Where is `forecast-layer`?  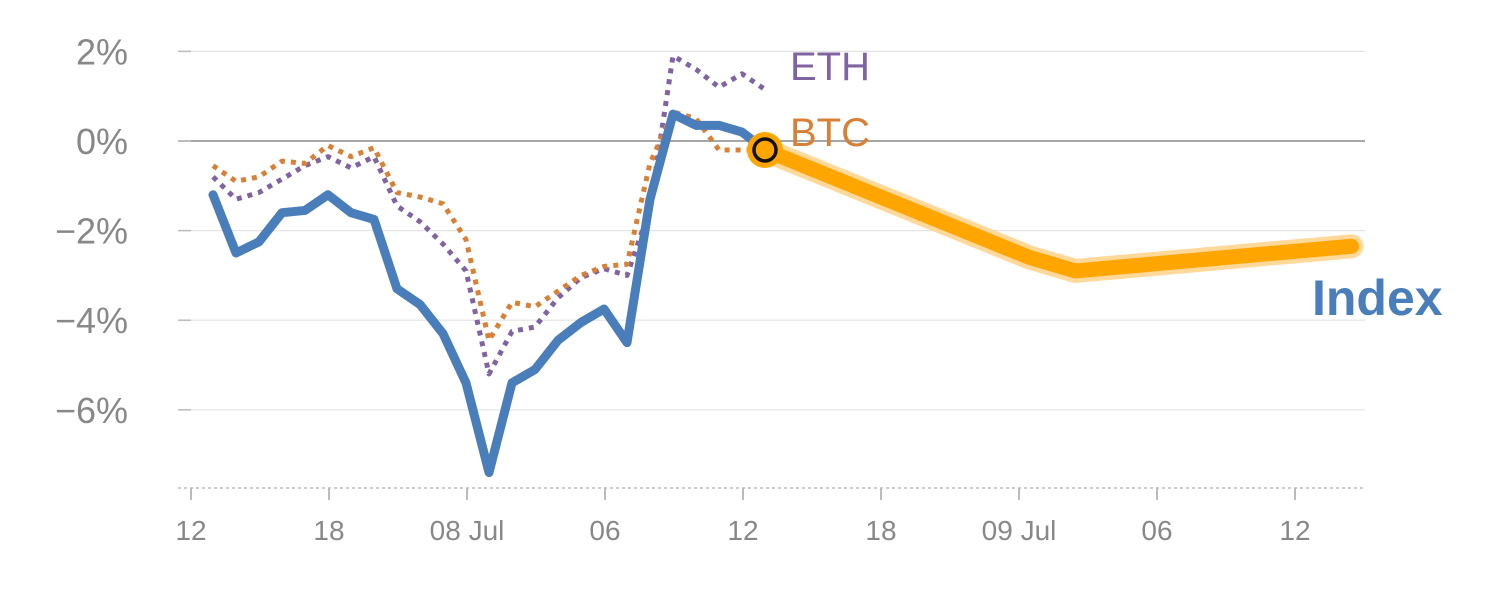 forecast-layer is located at coordinates (1058, 210).